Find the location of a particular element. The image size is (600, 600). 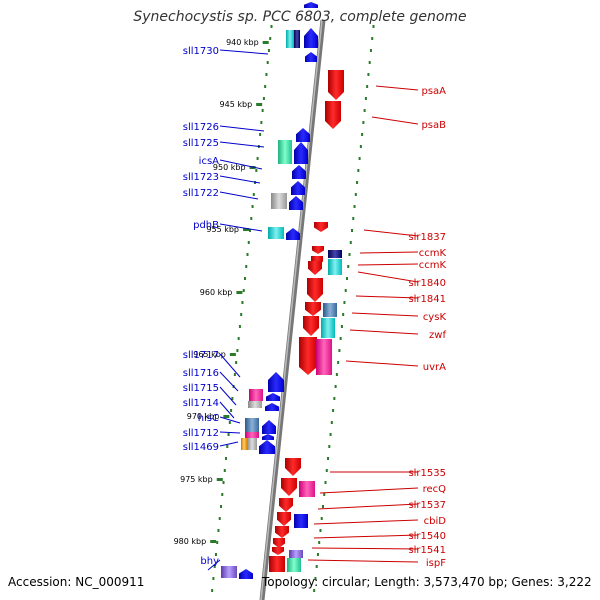

gene-label-icsA: icsA is located at coordinates (209, 161).